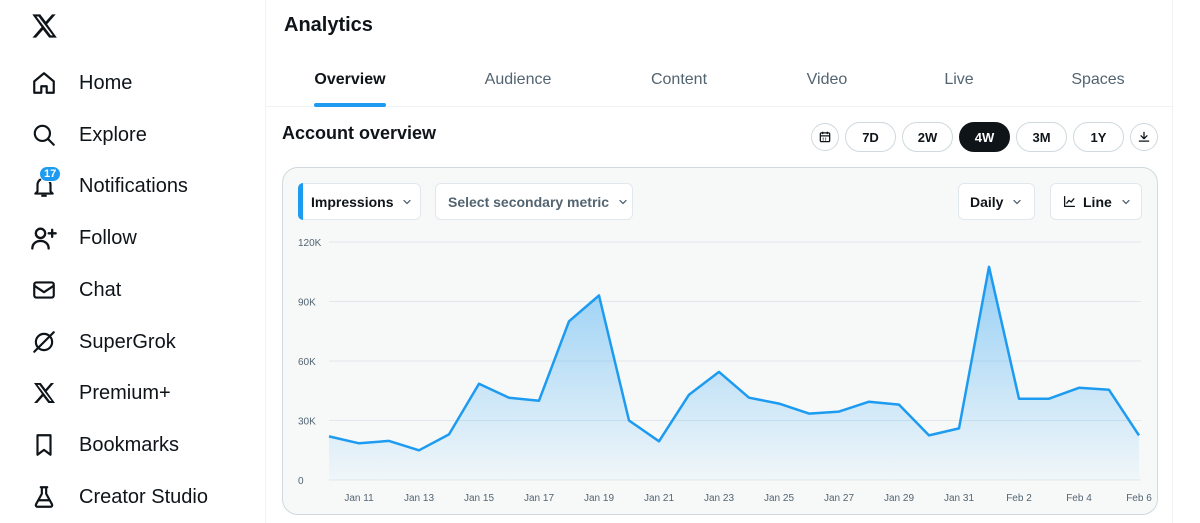 The image size is (1200, 523). I want to click on nav-bookmarks: Bookmarks, so click(104, 445).